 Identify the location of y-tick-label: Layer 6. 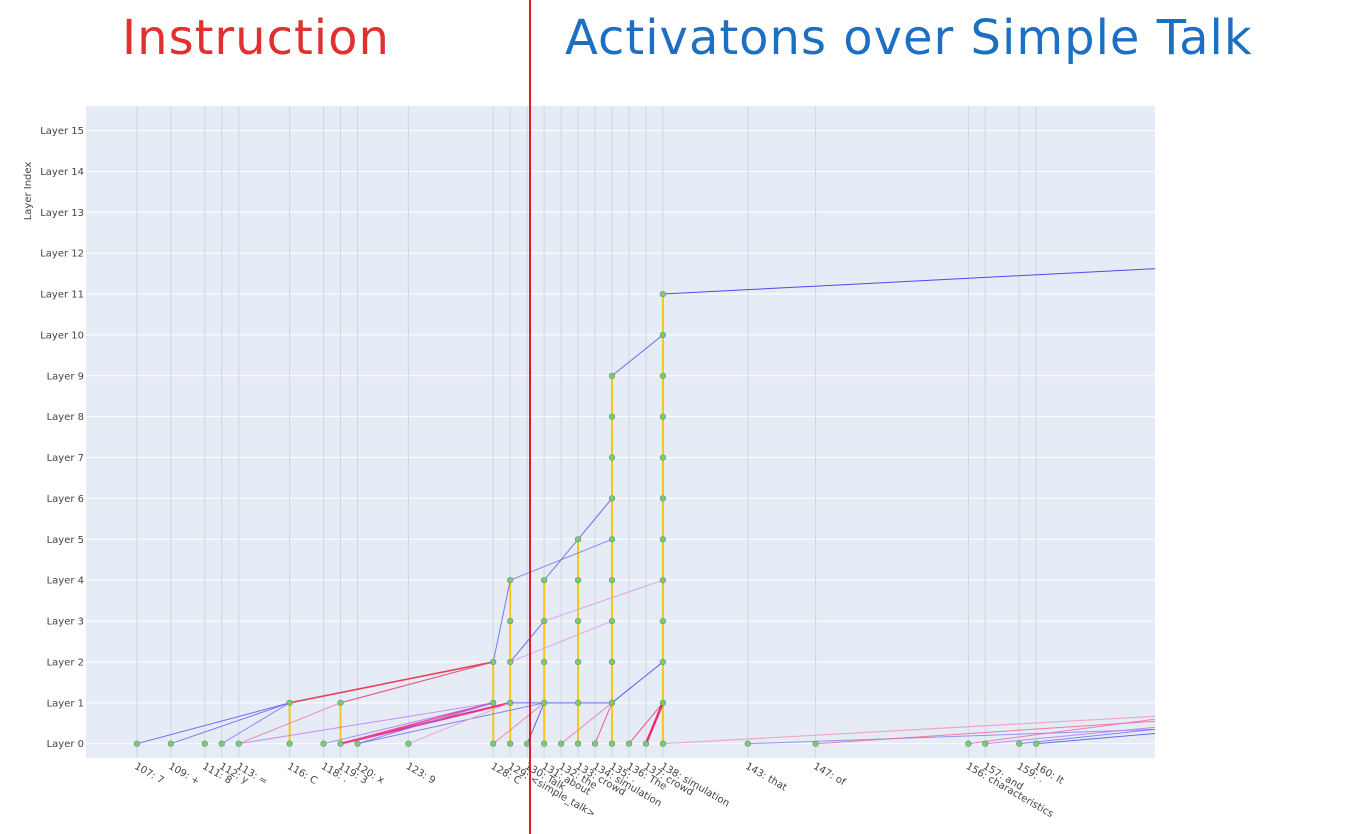
(65, 499).